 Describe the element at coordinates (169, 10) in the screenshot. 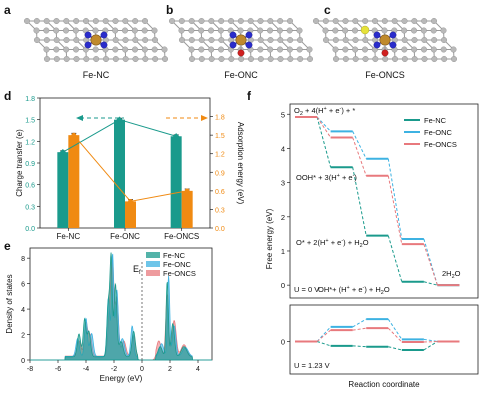

I see `panel-letter-b: b` at that location.